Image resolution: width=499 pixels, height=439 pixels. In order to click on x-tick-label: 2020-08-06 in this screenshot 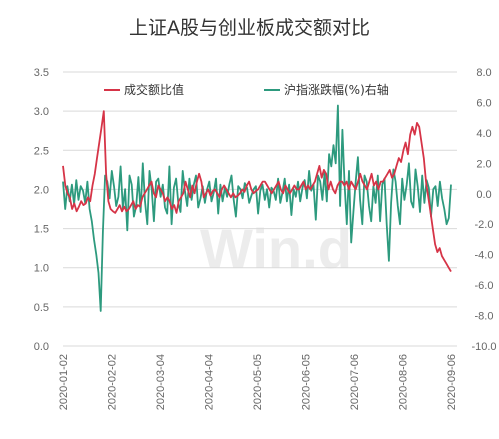, I will do `click(404, 382)`.